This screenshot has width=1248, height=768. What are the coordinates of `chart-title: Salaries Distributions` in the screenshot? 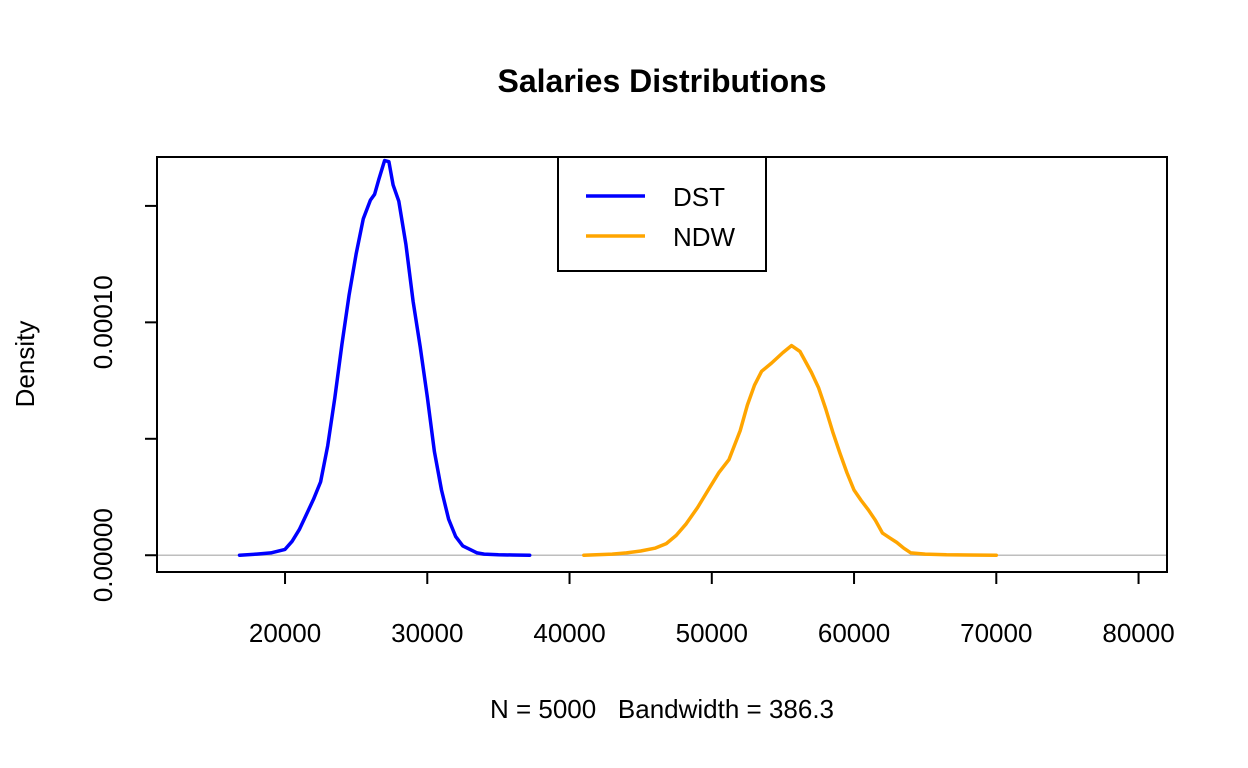 It's located at (662, 81).